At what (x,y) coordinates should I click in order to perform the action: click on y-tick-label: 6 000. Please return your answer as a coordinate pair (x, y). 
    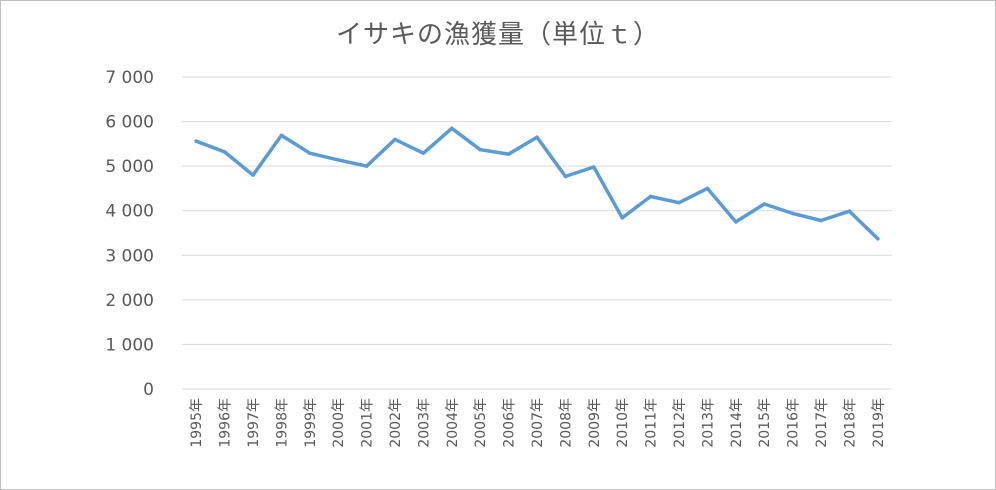
    Looking at the image, I should click on (129, 123).